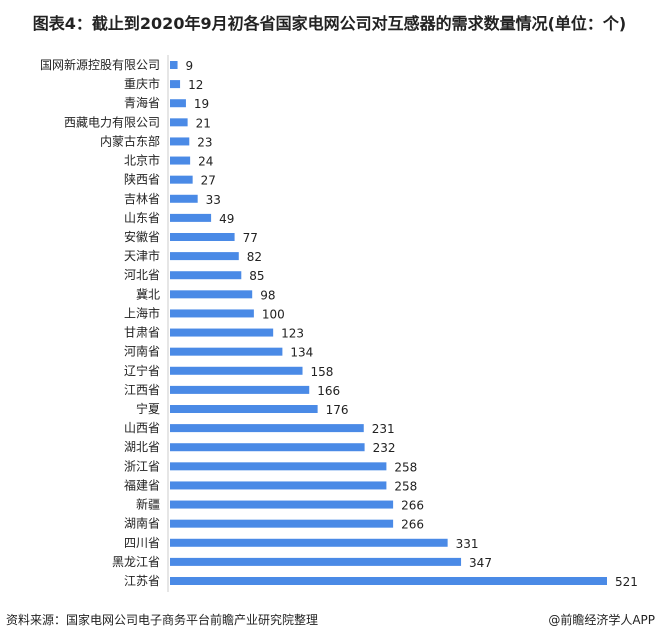 This screenshot has height=640, width=659. Describe the element at coordinates (601, 620) in the screenshot. I see `credit-note: @前瞻经济学人APP` at that location.